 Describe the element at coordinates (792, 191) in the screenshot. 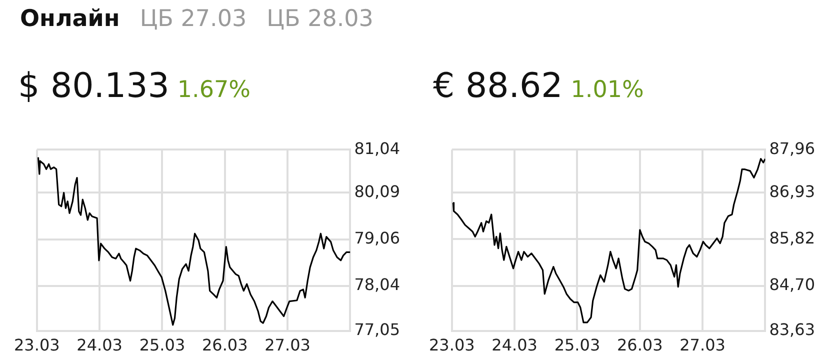

I see `y-tick-label: 86,93` at that location.